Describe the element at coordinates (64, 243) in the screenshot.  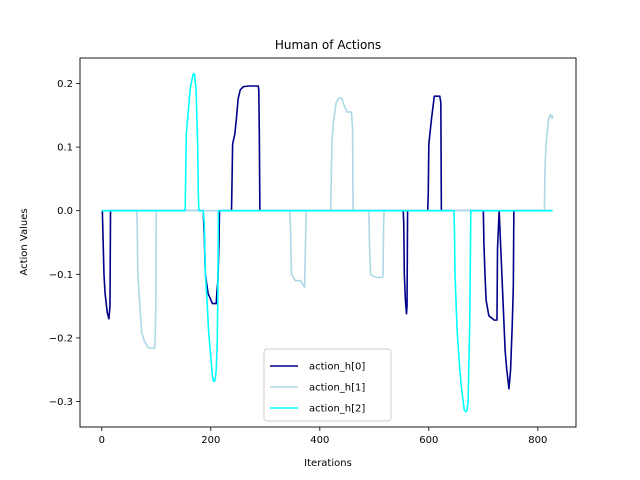
I see `y-axis: −0.3 −0.2 −0.1 0.0 0.1 0.2` at that location.